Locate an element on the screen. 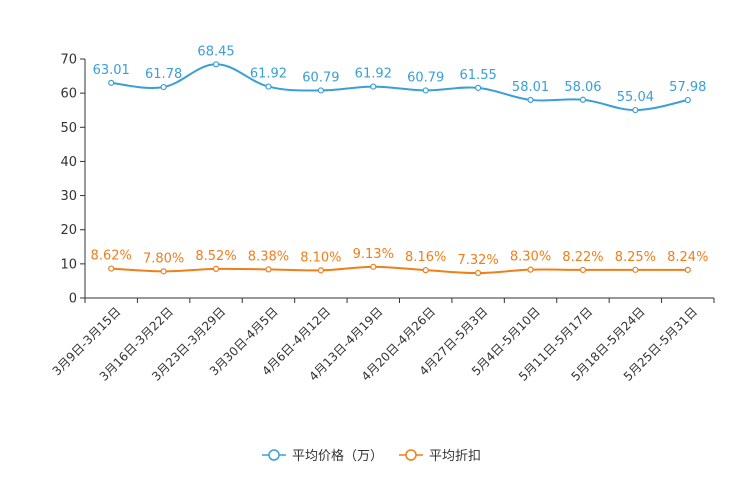 The image size is (744, 496). y-tick-label: 60 is located at coordinates (68, 94).